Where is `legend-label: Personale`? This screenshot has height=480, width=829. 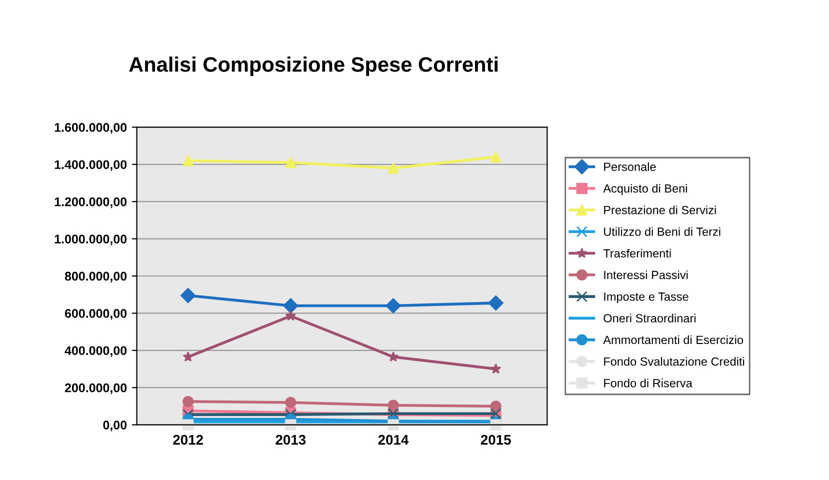
legend-label: Personale is located at coordinates (630, 167).